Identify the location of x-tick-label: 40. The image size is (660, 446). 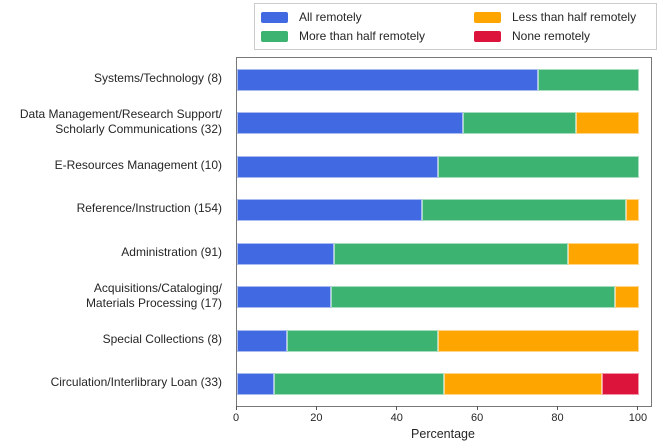
(396, 418).